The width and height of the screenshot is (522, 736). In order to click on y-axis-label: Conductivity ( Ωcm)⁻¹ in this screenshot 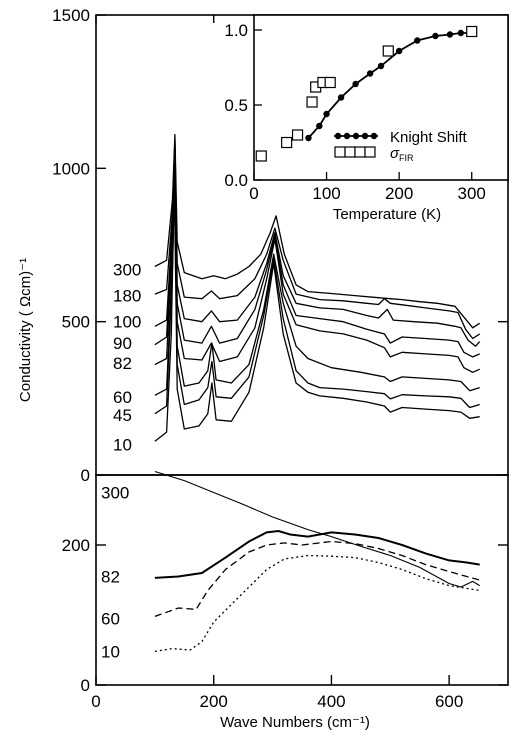, I will do `click(25, 330)`.